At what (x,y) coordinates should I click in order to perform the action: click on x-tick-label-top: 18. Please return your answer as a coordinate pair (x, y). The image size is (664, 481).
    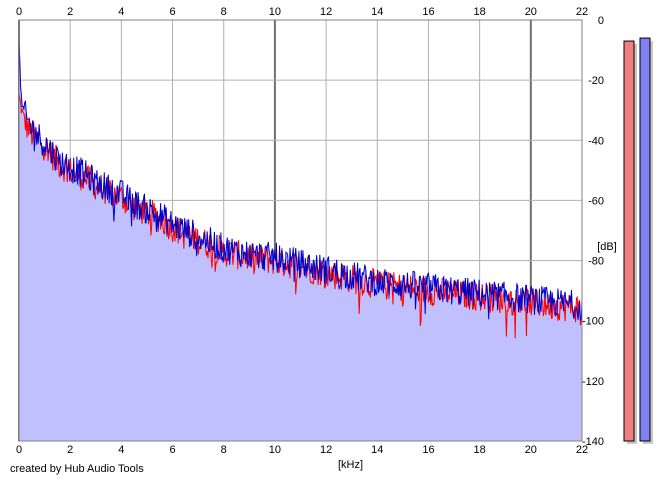
    Looking at the image, I should click on (480, 12).